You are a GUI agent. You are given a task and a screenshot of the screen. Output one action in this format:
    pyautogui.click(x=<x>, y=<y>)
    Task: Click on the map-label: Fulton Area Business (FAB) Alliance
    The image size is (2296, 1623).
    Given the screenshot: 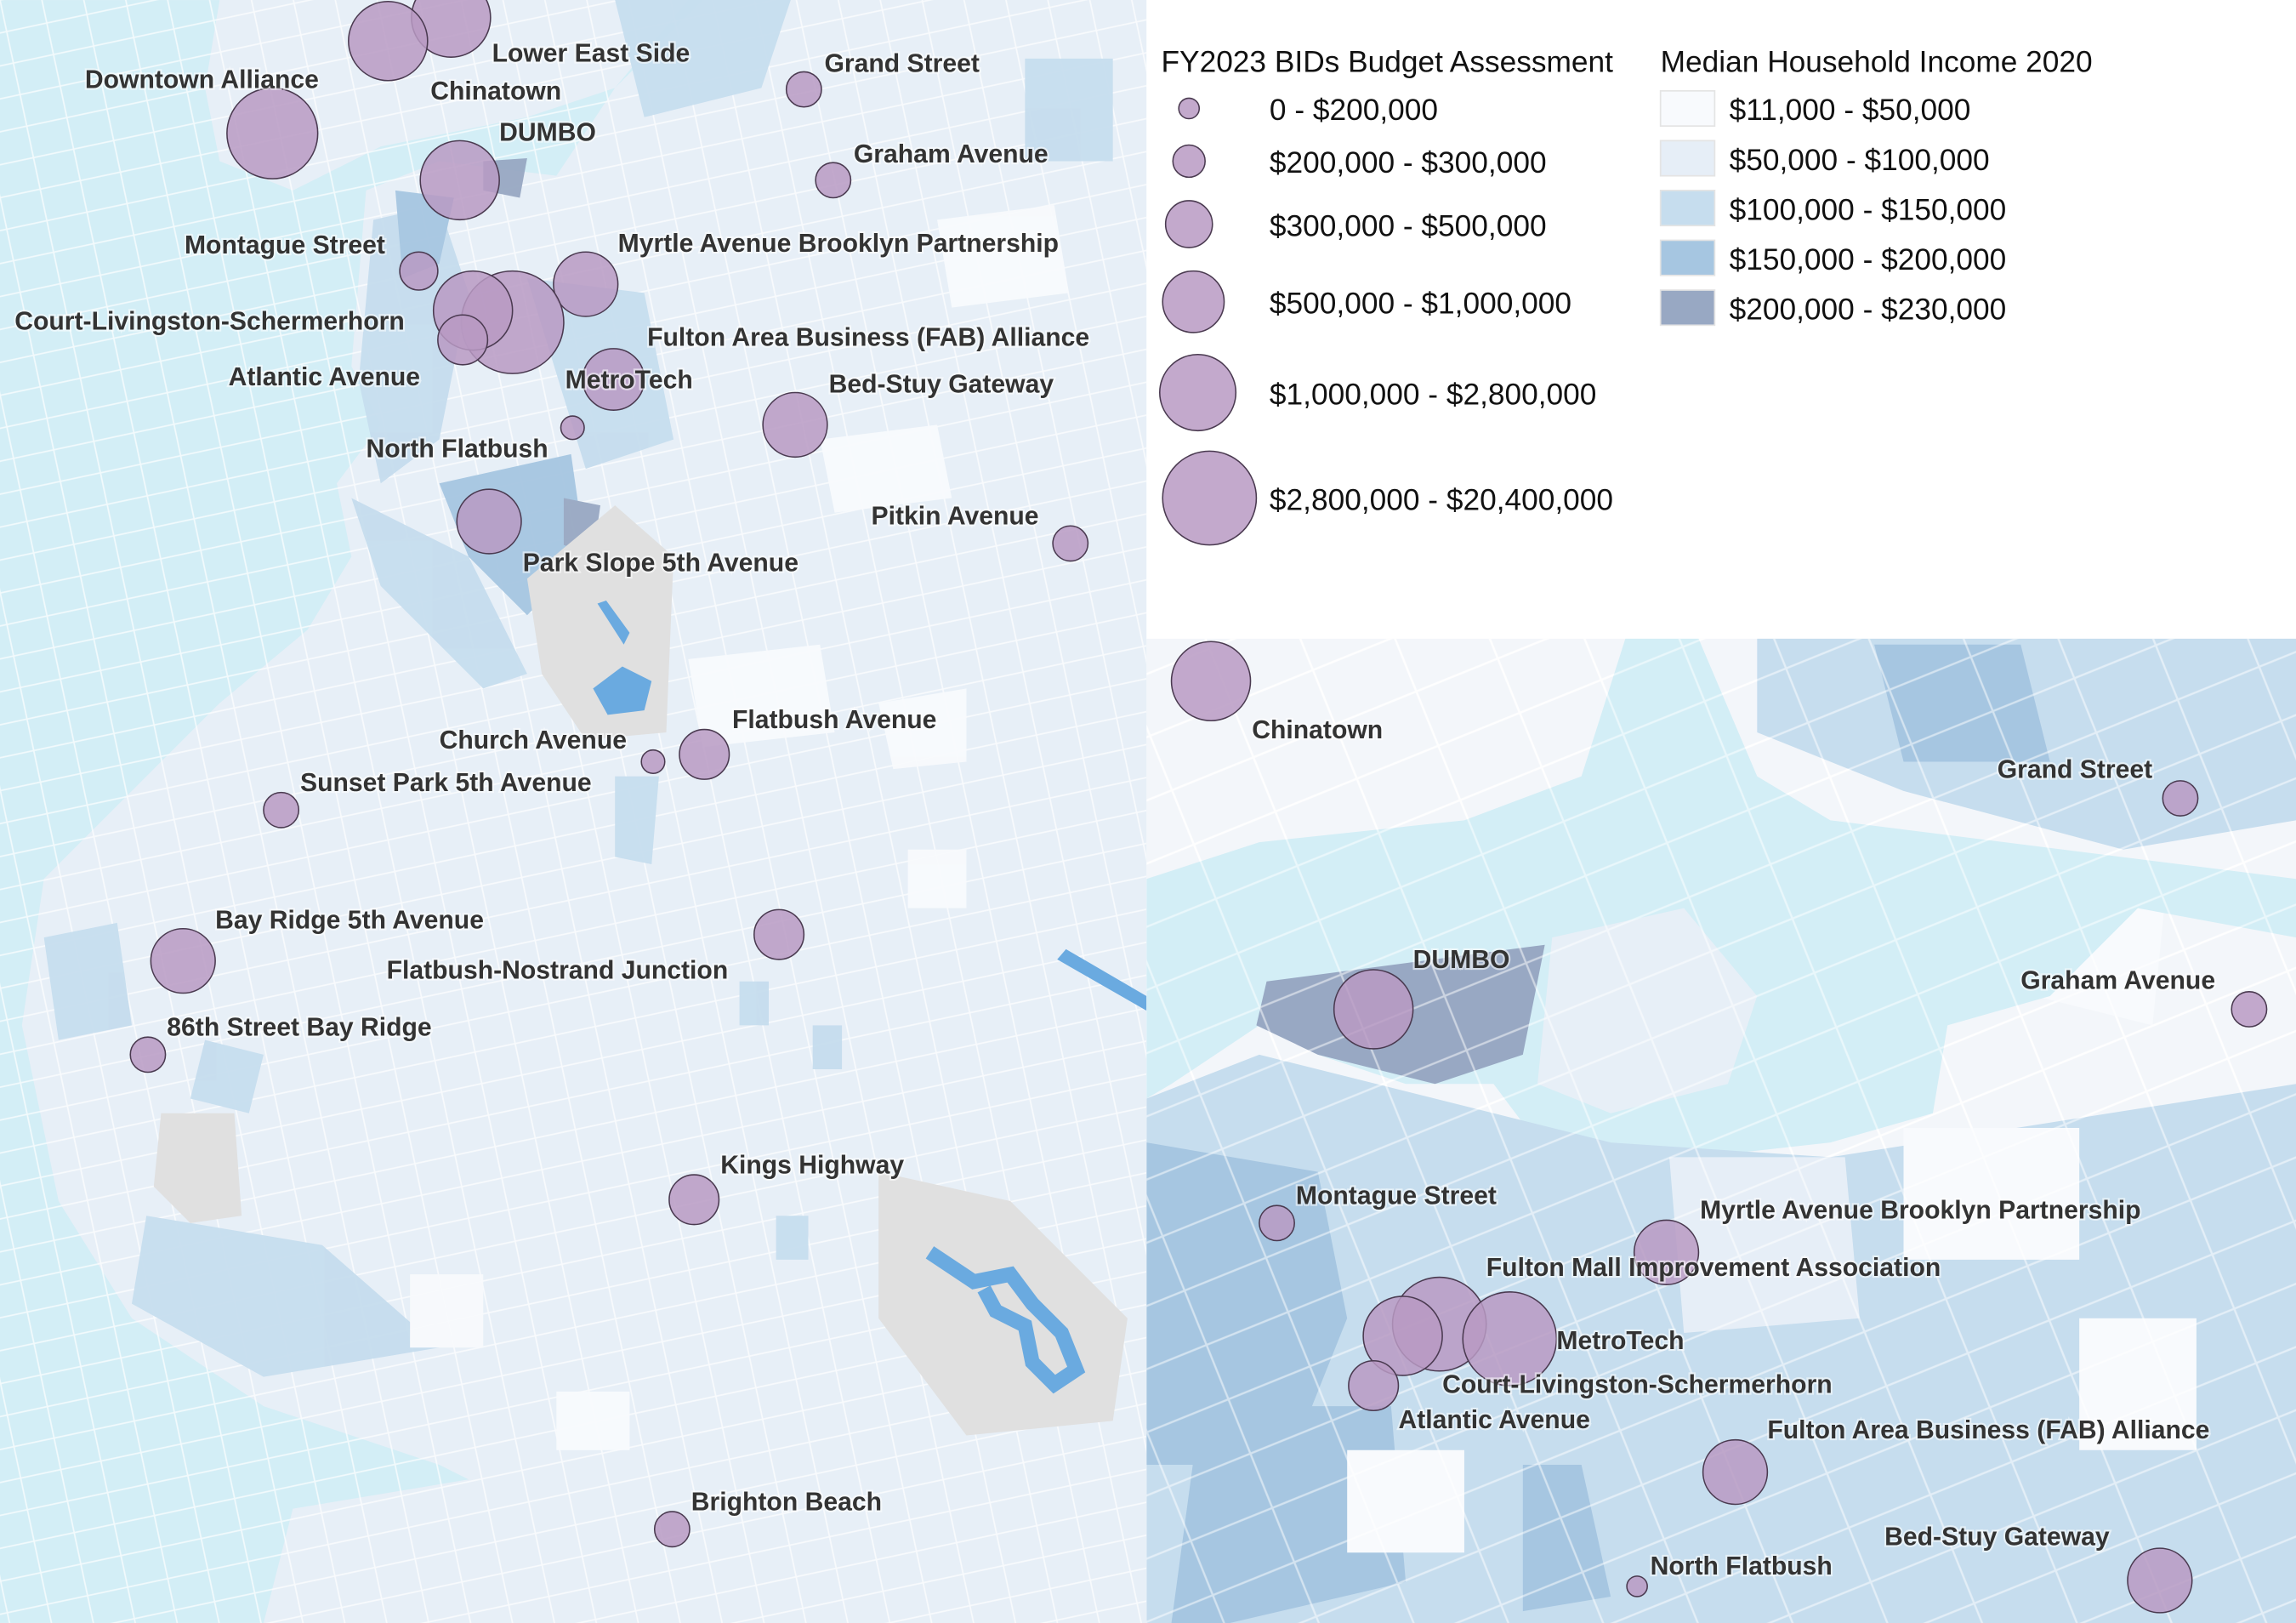 What is the action you would take?
    pyautogui.click(x=1988, y=1430)
    